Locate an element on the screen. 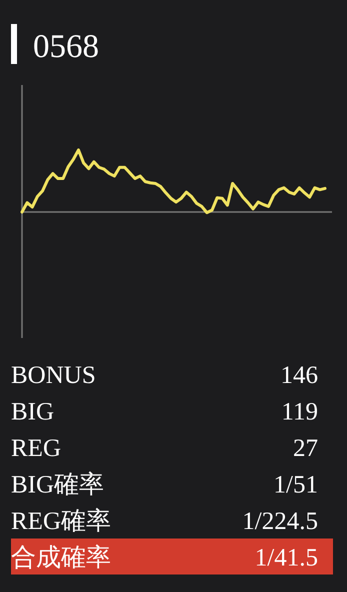 The width and height of the screenshot is (347, 592). text: 27 is located at coordinates (305, 448).